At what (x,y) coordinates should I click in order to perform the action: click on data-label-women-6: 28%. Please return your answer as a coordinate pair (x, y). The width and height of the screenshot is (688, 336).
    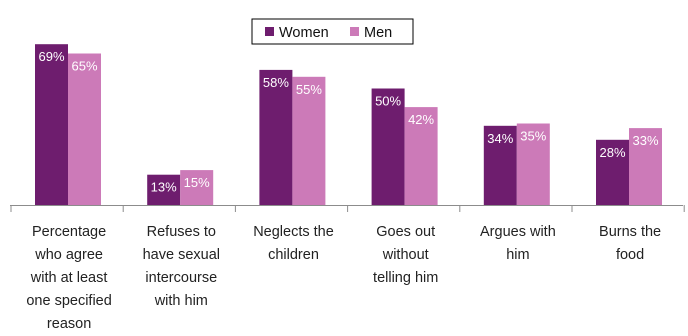
    Looking at the image, I should click on (612, 152).